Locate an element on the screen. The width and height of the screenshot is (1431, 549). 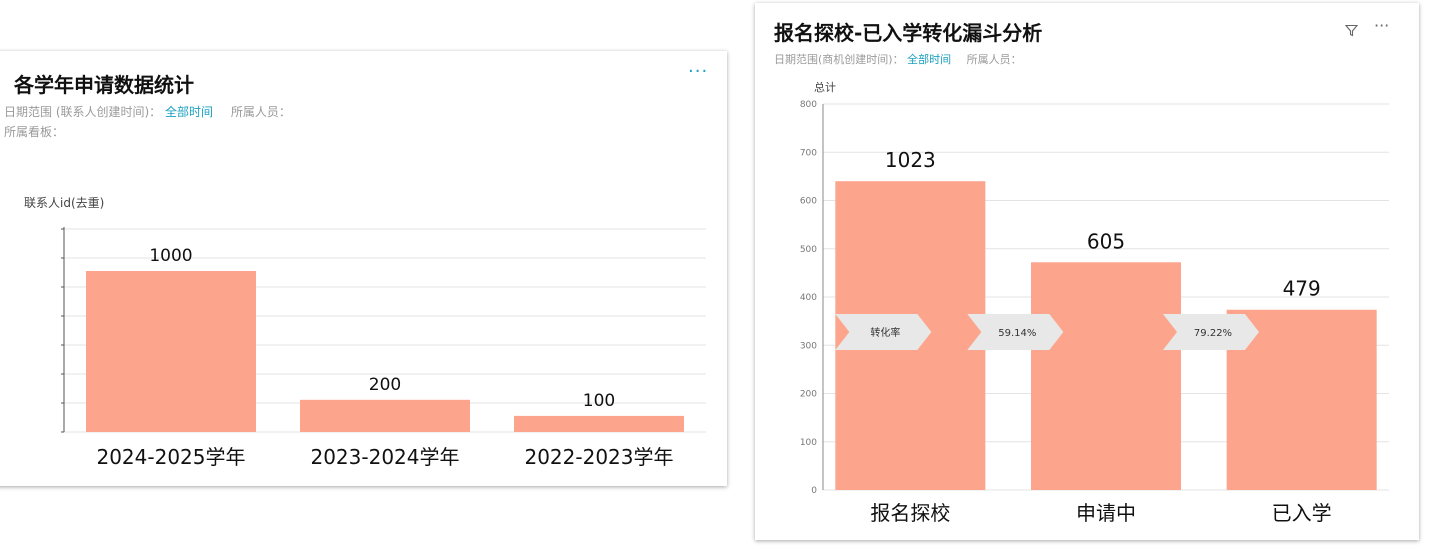
data-label: 1000 is located at coordinates (170, 256).